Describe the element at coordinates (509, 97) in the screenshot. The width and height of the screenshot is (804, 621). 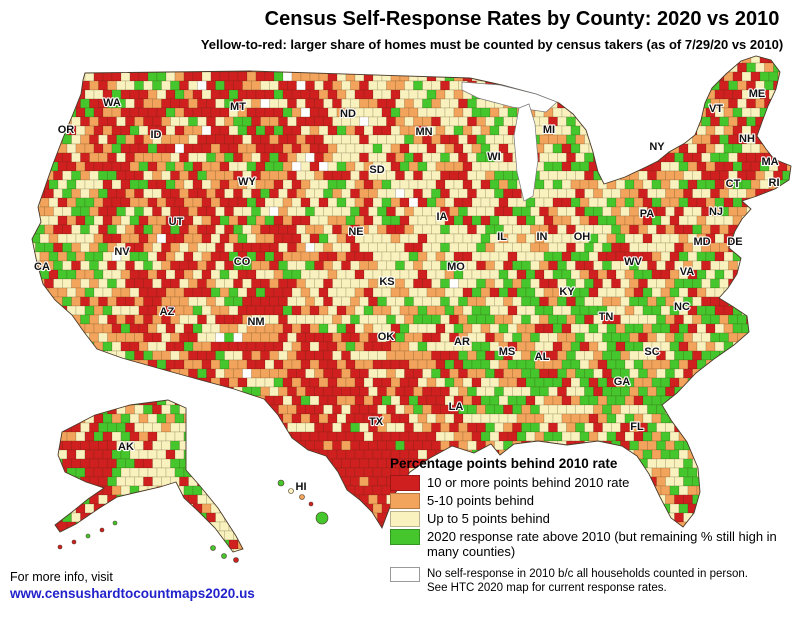
I see `lake-superior` at that location.